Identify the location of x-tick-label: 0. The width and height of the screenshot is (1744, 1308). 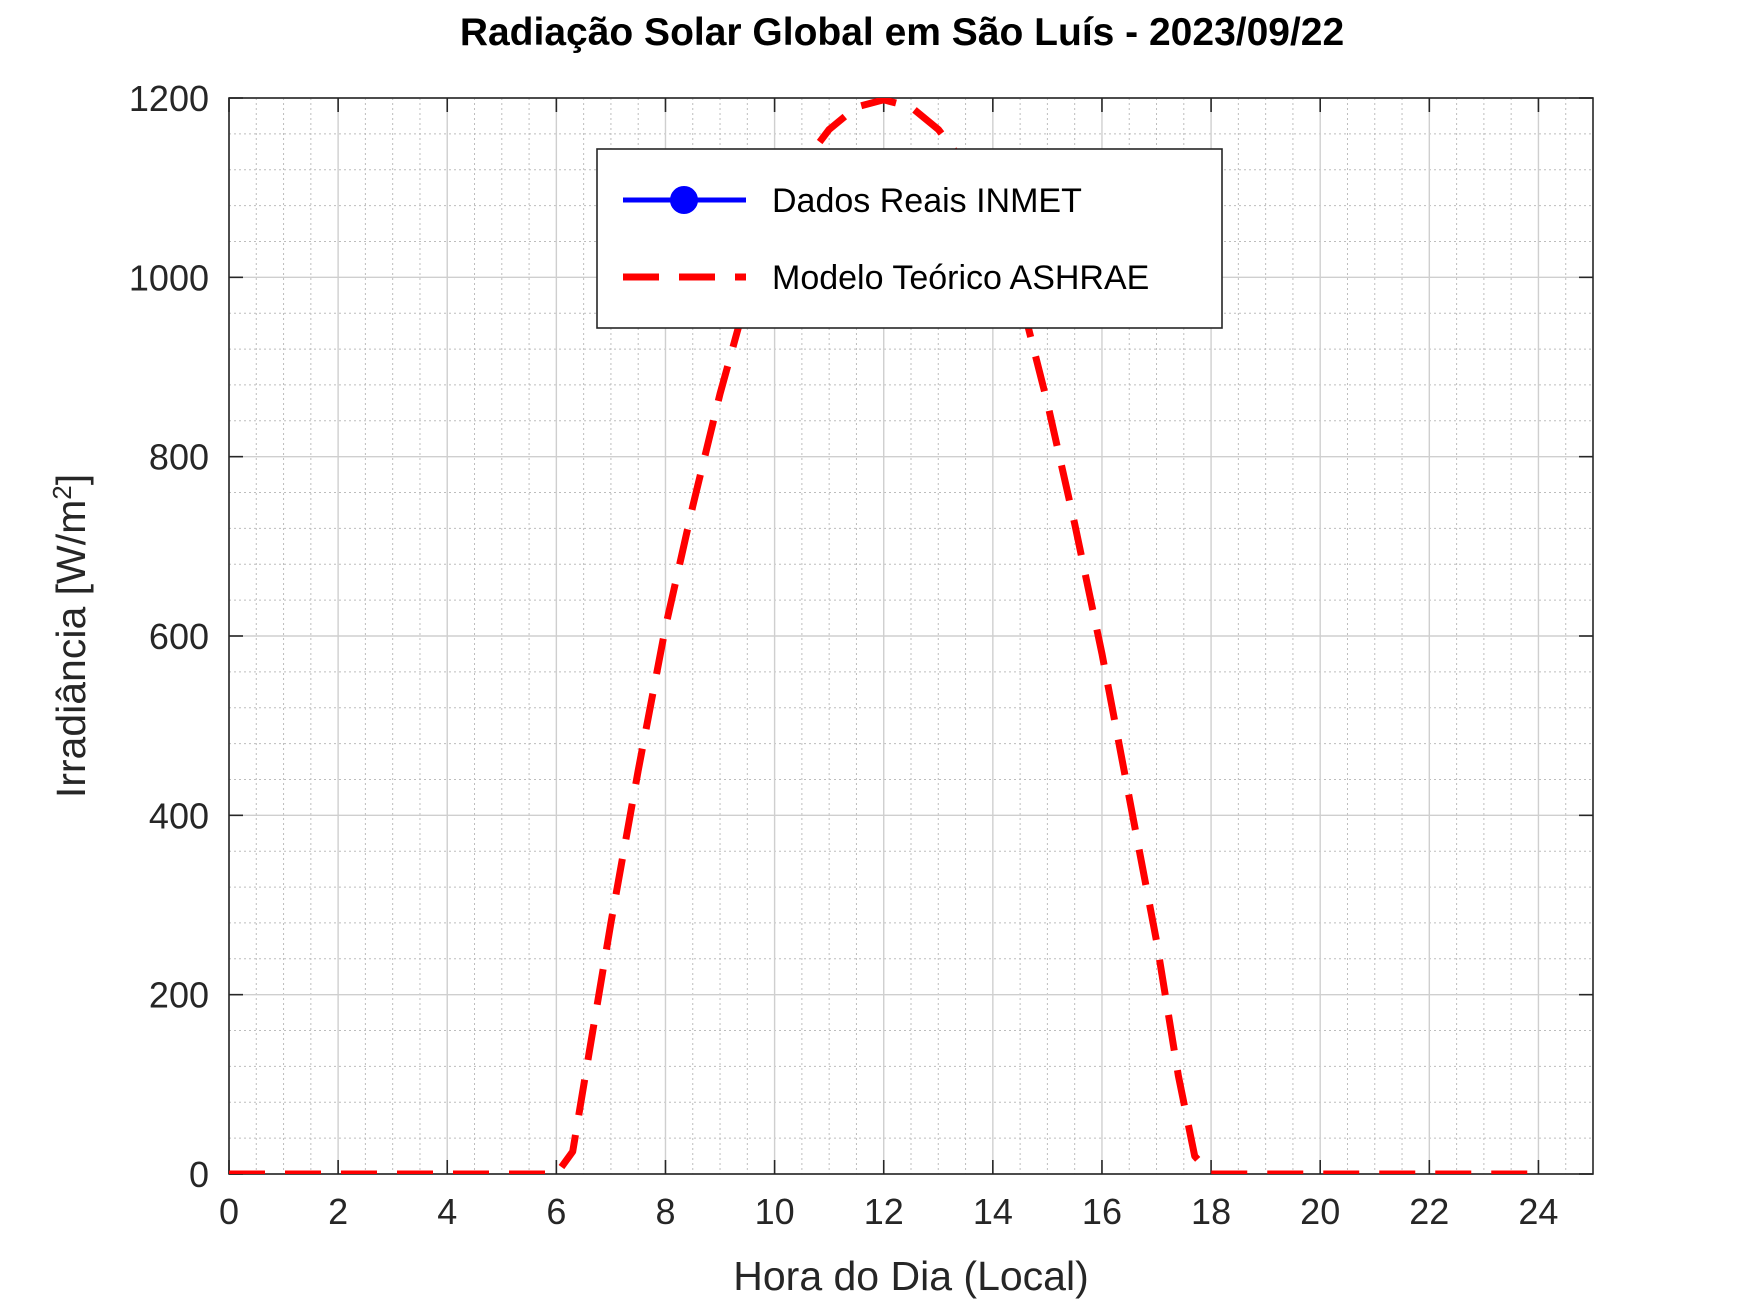
(229, 1211).